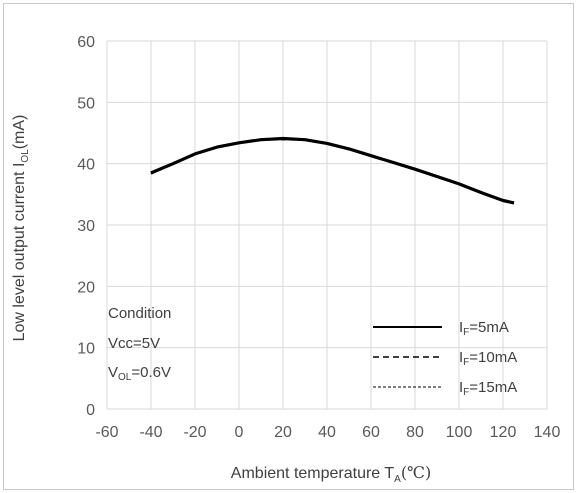 The height and width of the screenshot is (493, 578). Describe the element at coordinates (445, 358) in the screenshot. I see `legend: IF=5mA IF=10mA IF=15mA` at that location.